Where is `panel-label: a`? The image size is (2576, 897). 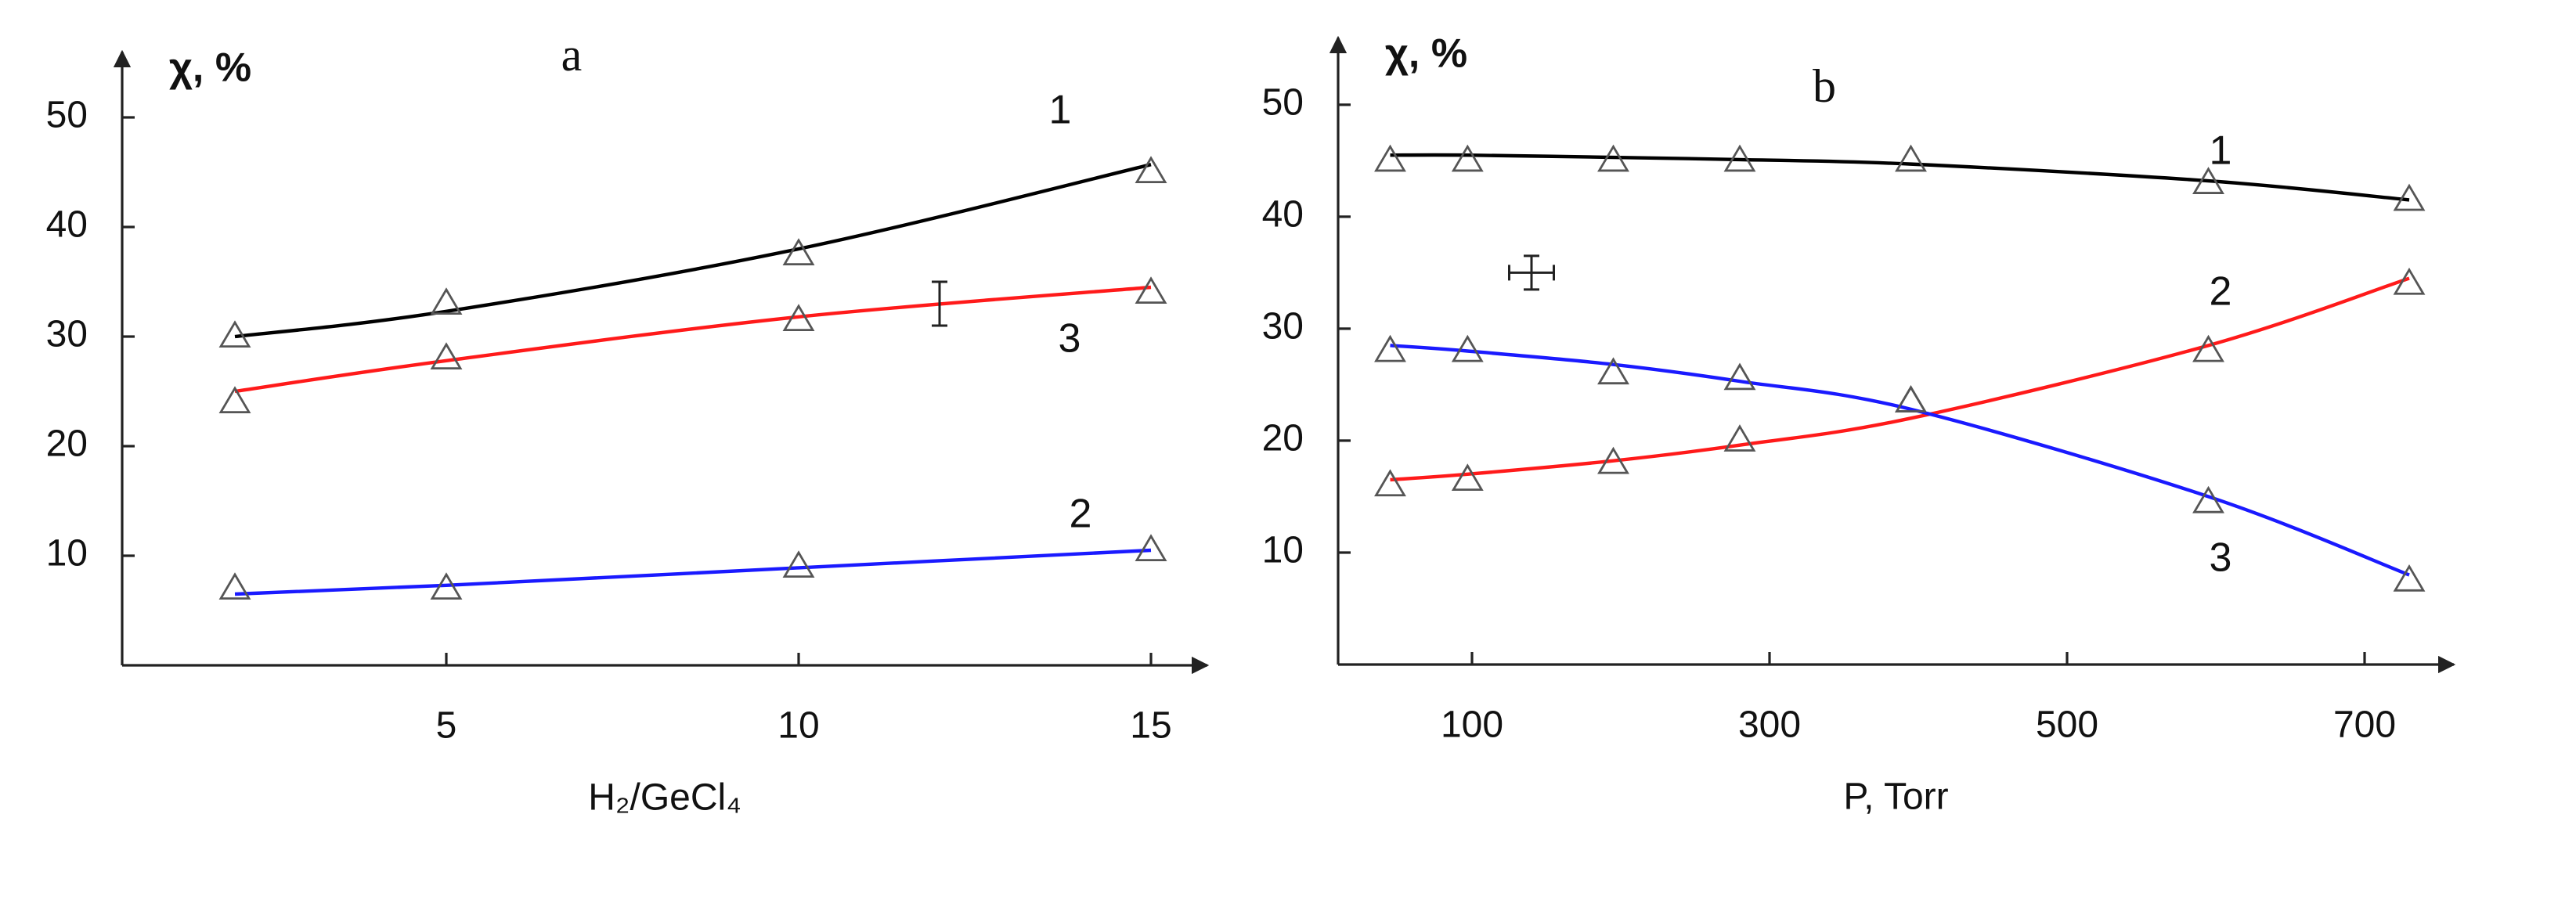
panel-label: a is located at coordinates (572, 55).